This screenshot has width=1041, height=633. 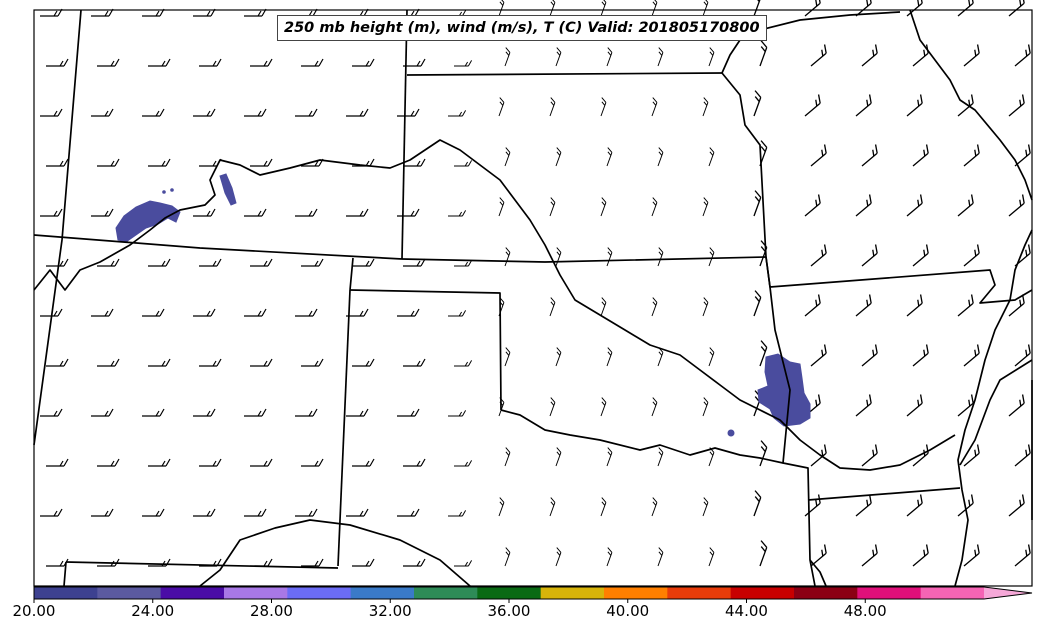 I want to click on colorbar-tick-label: 40.00, so click(x=628, y=611).